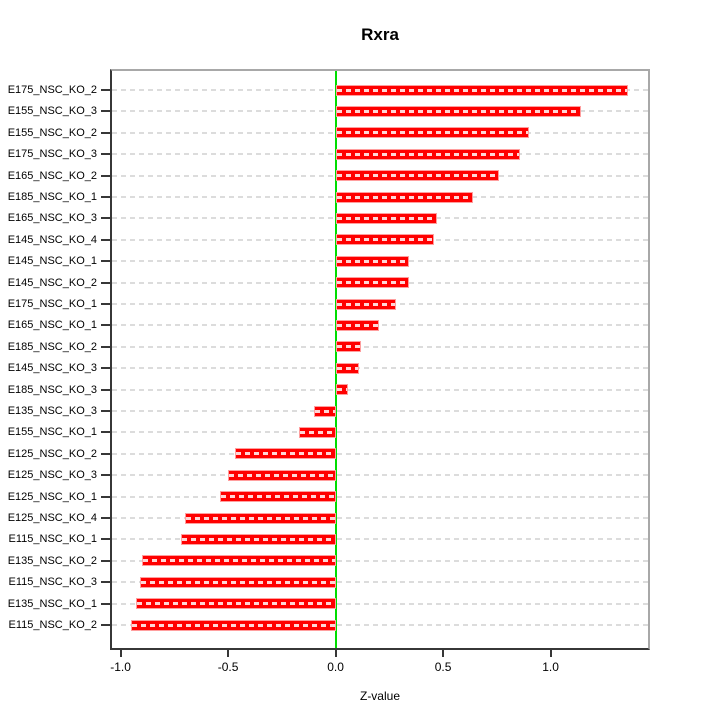 The height and width of the screenshot is (720, 720). Describe the element at coordinates (228, 667) in the screenshot. I see `x-tick-label: -0.5` at that location.